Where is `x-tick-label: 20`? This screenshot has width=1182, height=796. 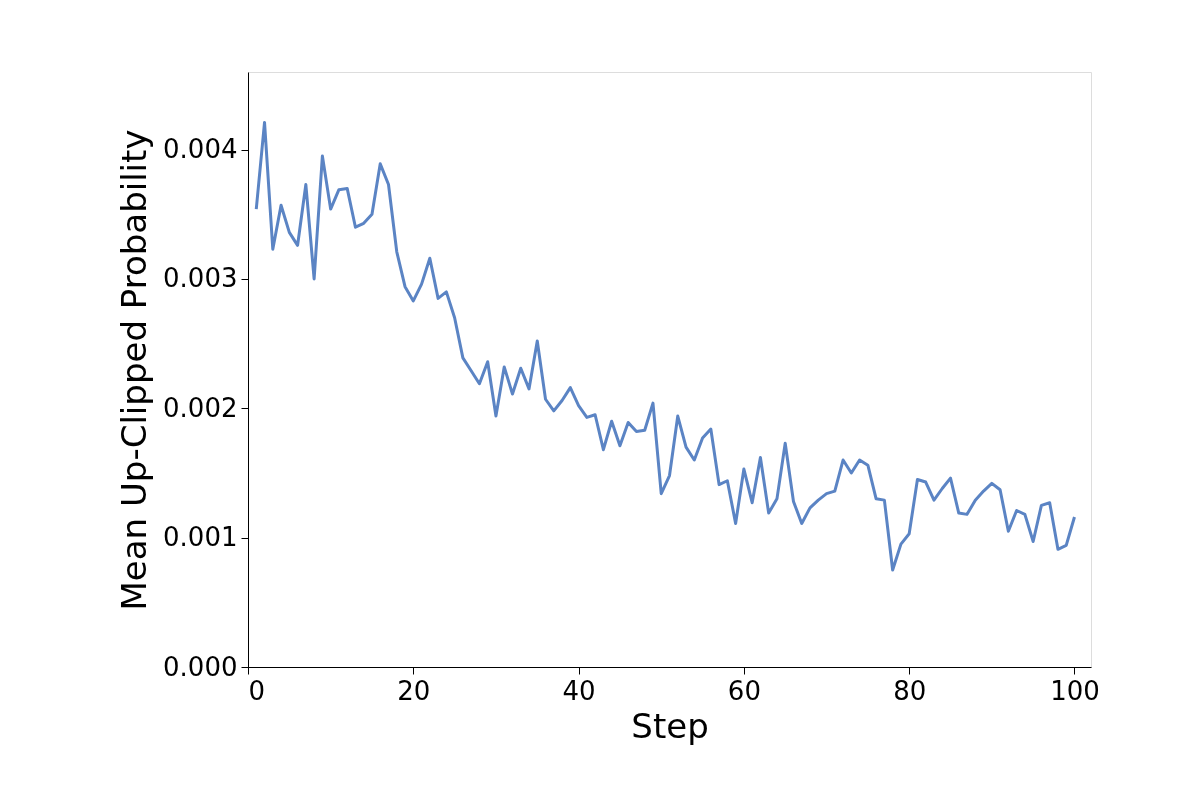
x-tick-label: 20 is located at coordinates (414, 690).